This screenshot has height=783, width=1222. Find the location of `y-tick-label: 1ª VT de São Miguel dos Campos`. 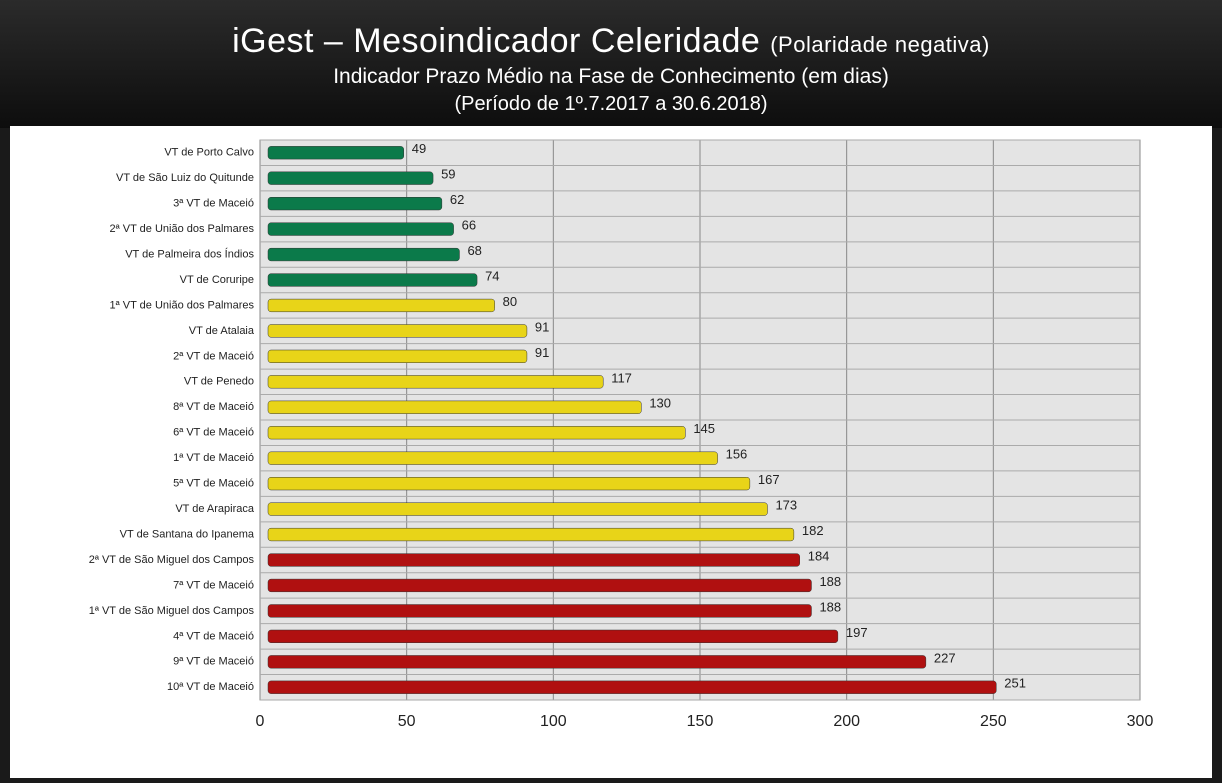

y-tick-label: 1ª VT de São Miguel dos Campos is located at coordinates (172, 611).